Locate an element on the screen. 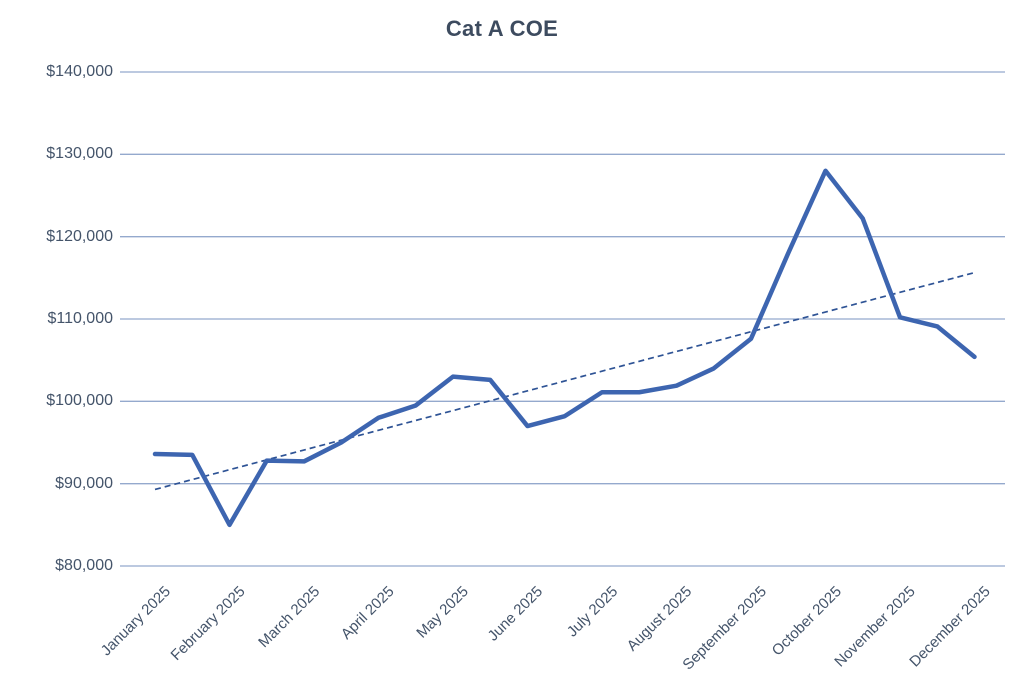 The width and height of the screenshot is (1024, 683). y-axis-tick-label: $110,000 is located at coordinates (80, 318).